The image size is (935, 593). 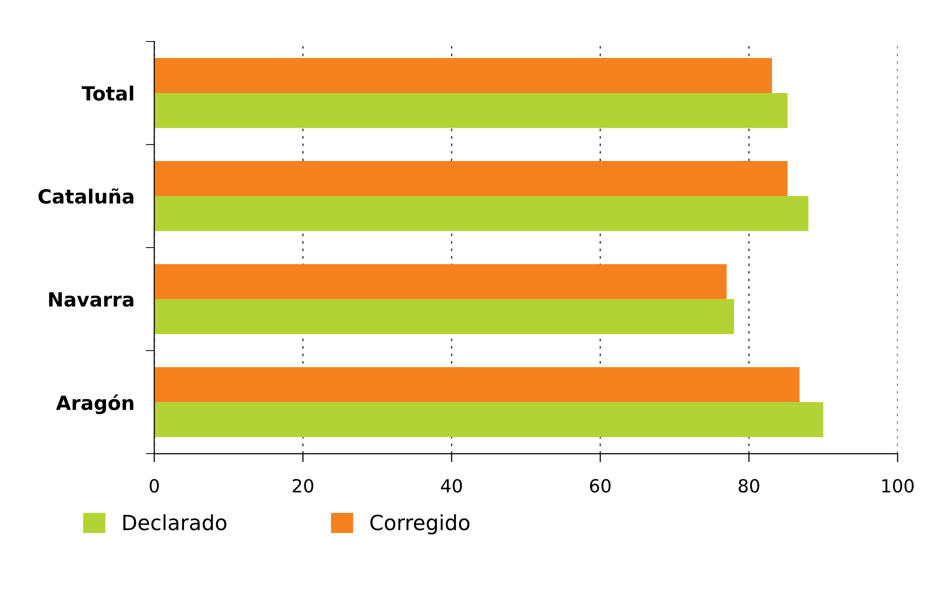 I want to click on y-tick-label: Total, so click(x=108, y=93).